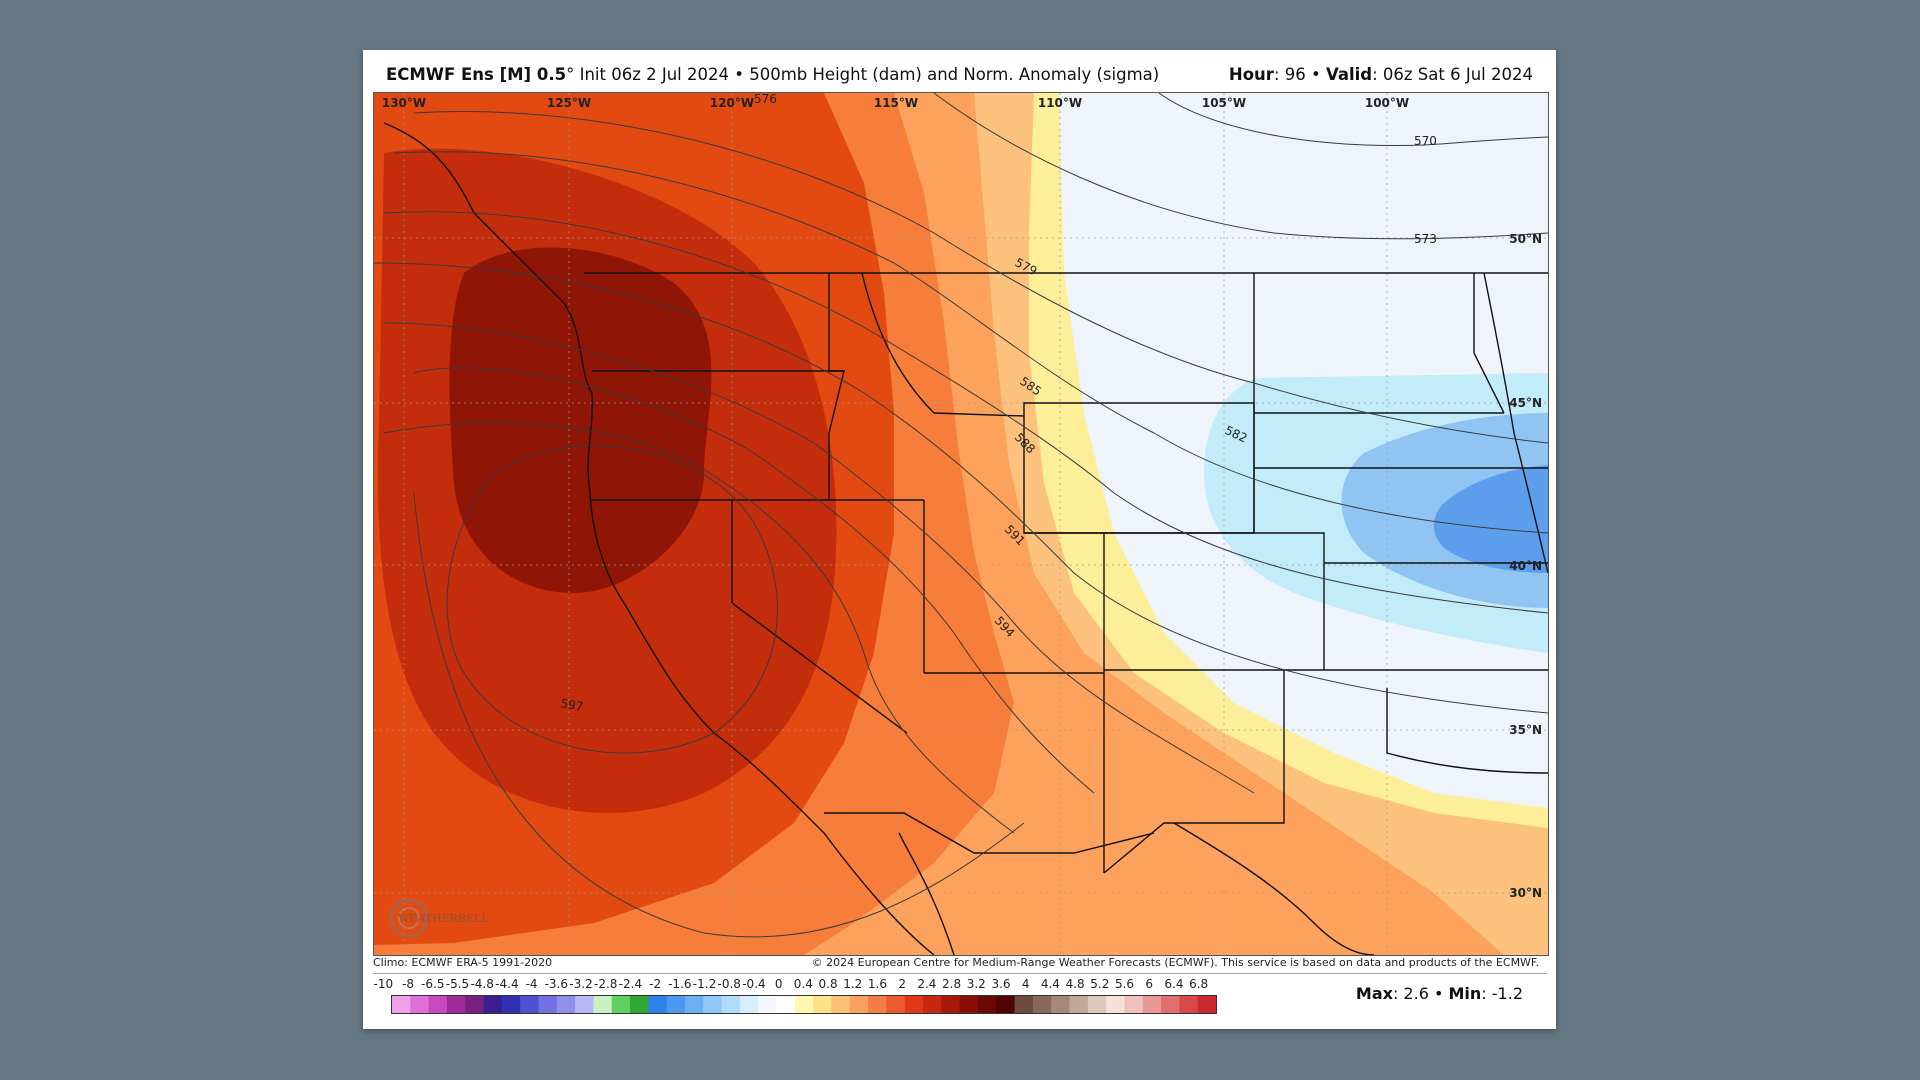  Describe the element at coordinates (1525, 893) in the screenshot. I see `lat-label-30n: 30°N` at that location.